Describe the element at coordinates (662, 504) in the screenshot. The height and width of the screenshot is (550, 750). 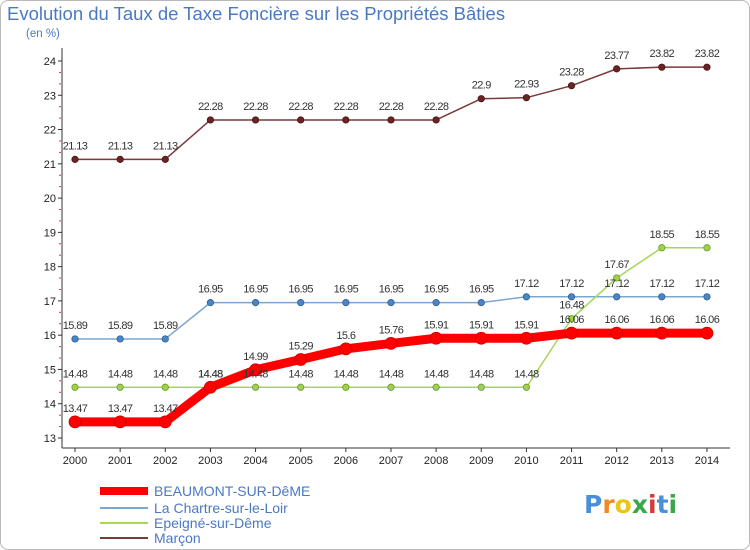
I see `logo-letter: t` at that location.